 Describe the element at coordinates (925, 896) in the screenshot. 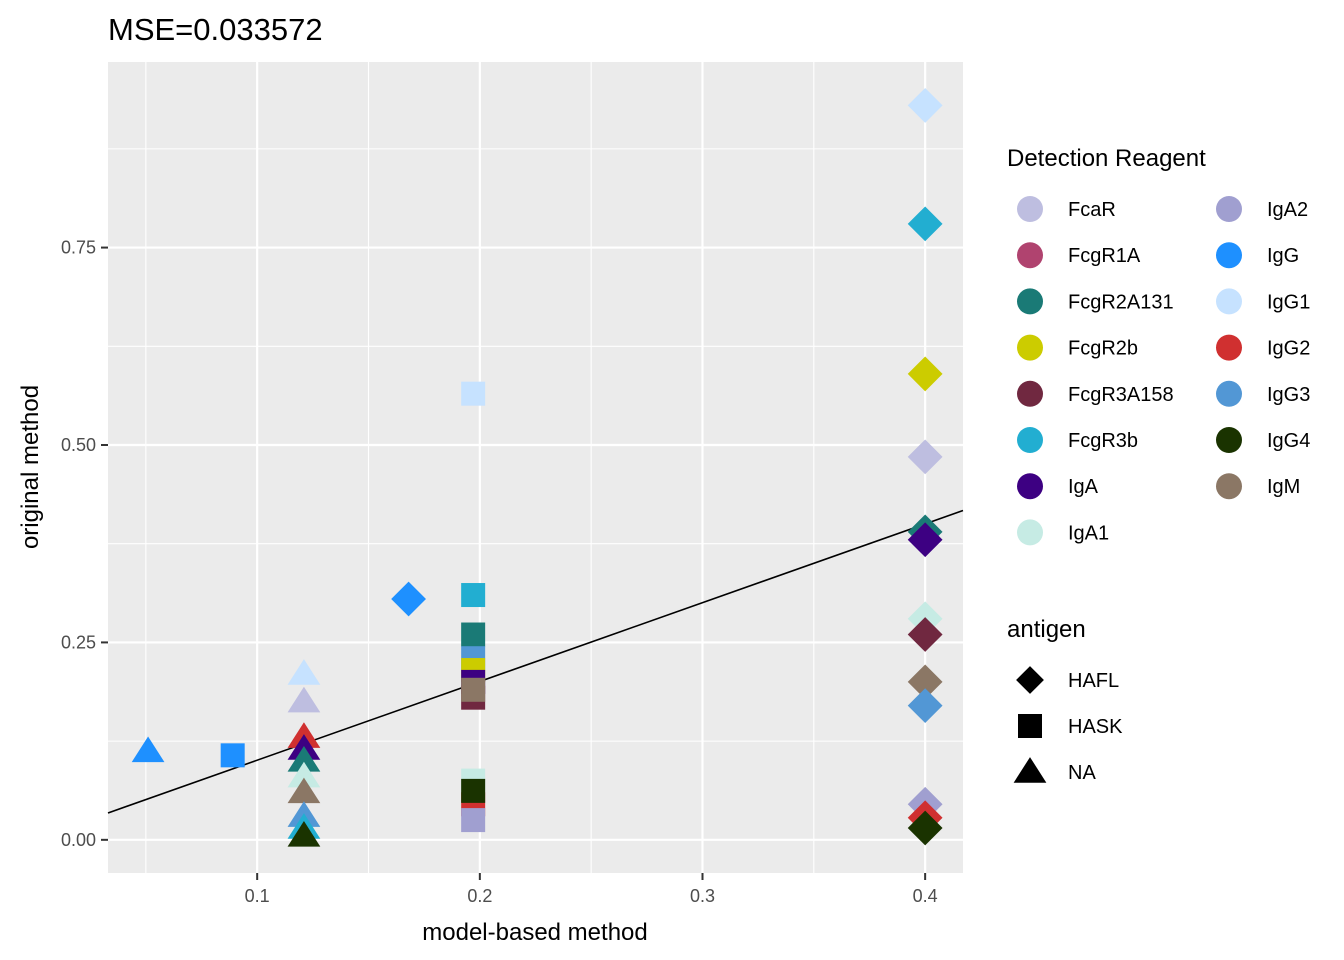

I see `x-tick-label: 0.4` at that location.